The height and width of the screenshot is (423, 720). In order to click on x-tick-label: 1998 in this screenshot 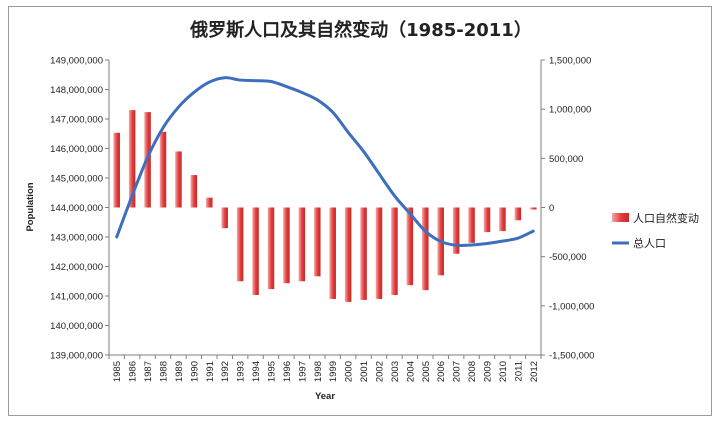, I will do `click(318, 371)`.